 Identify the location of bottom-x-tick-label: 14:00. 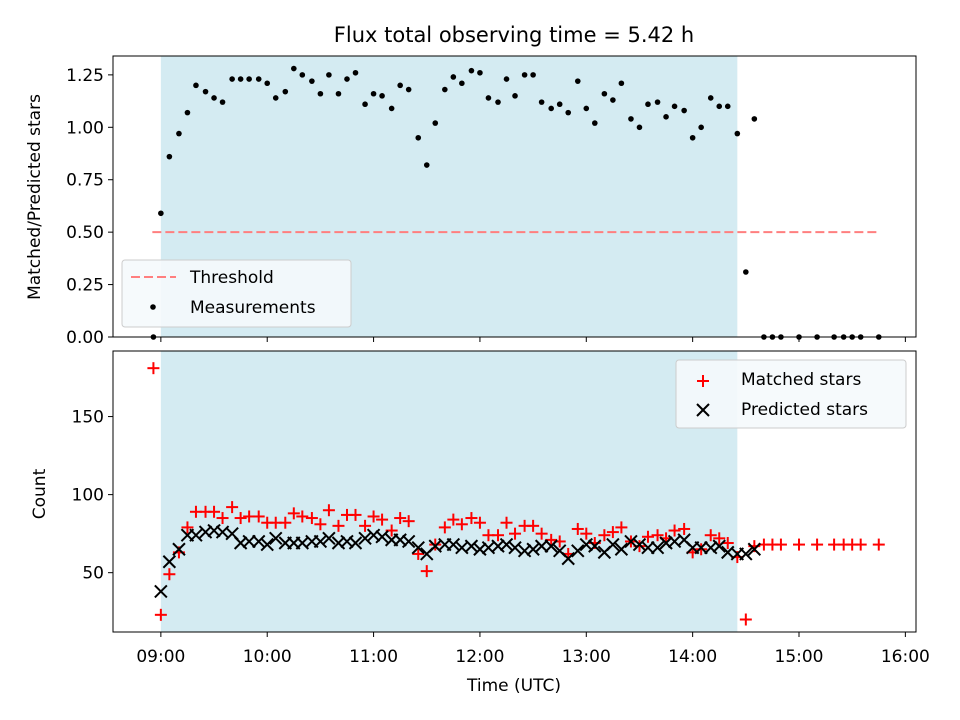
(692, 657).